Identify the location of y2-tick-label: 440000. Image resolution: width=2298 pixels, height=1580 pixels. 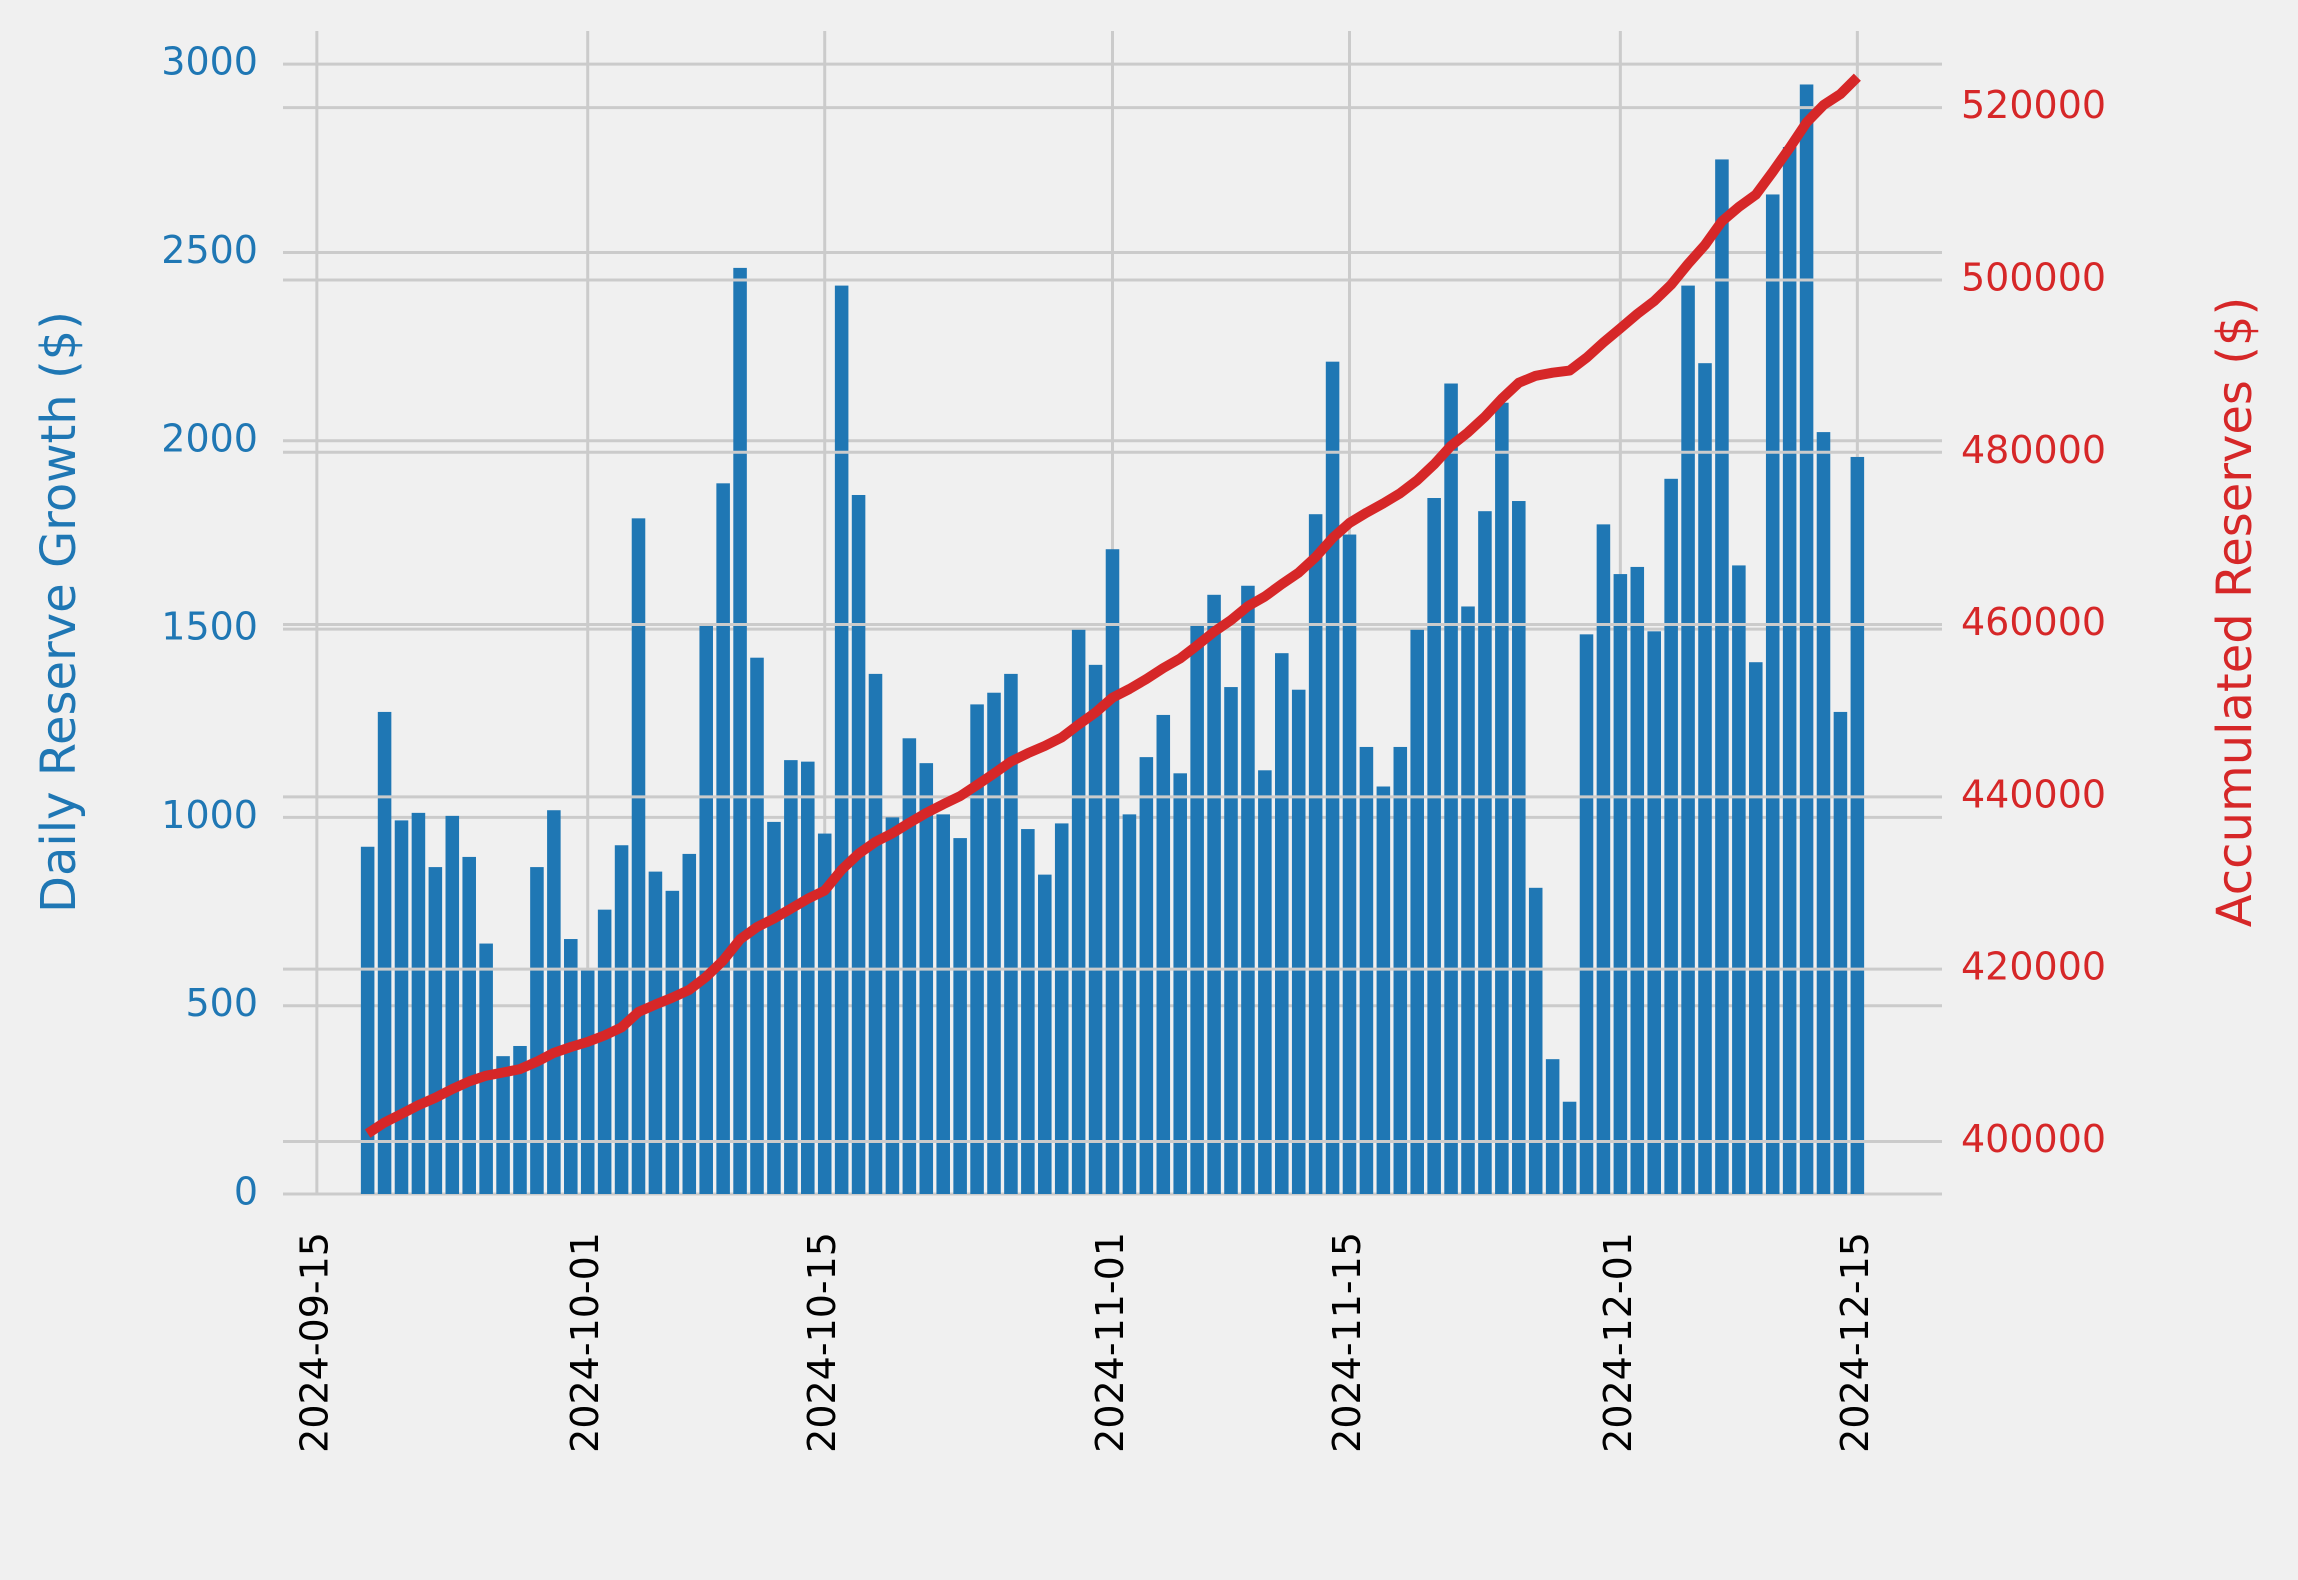
(2033, 794).